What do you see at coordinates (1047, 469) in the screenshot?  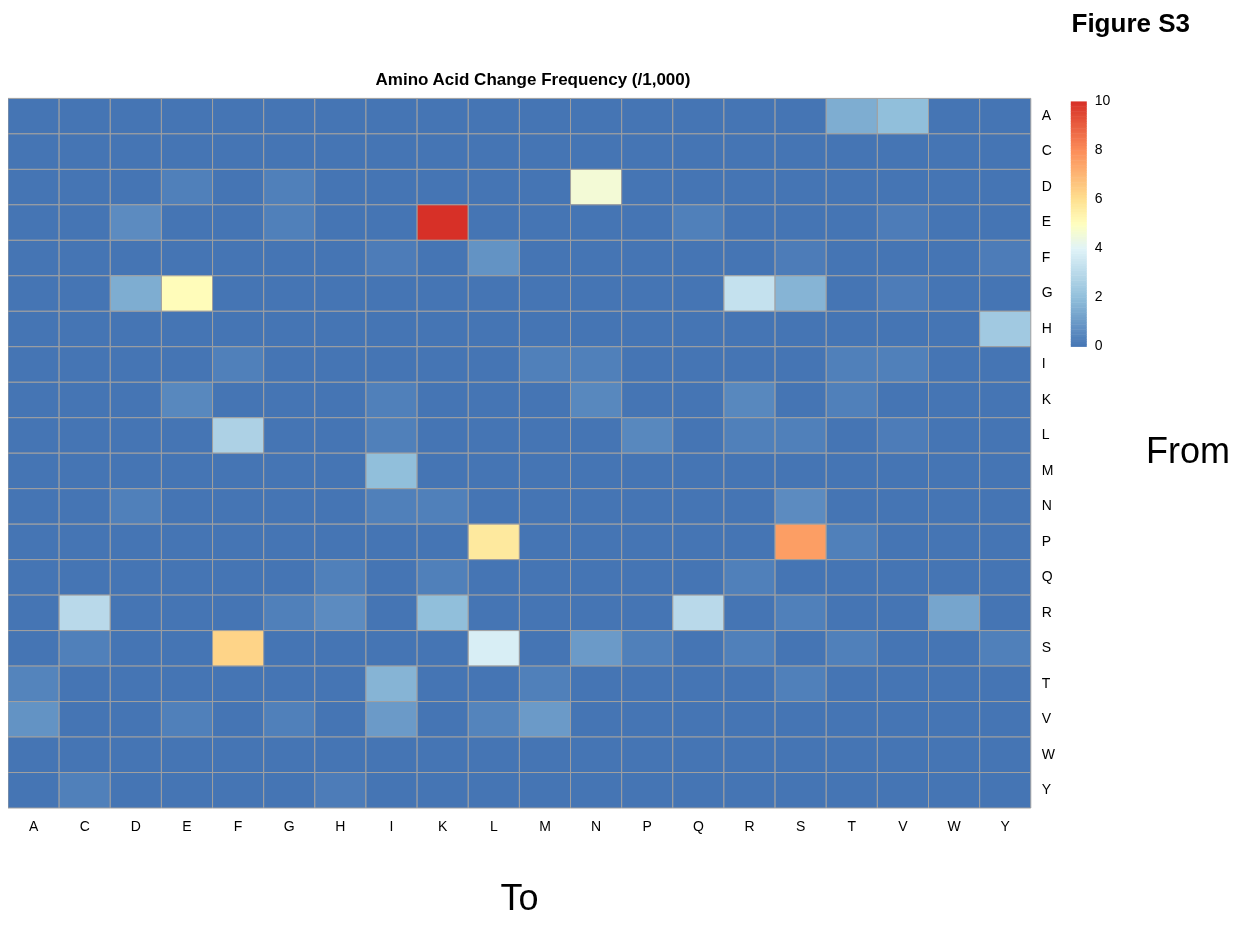 I see `y-tick-label: M` at bounding box center [1047, 469].